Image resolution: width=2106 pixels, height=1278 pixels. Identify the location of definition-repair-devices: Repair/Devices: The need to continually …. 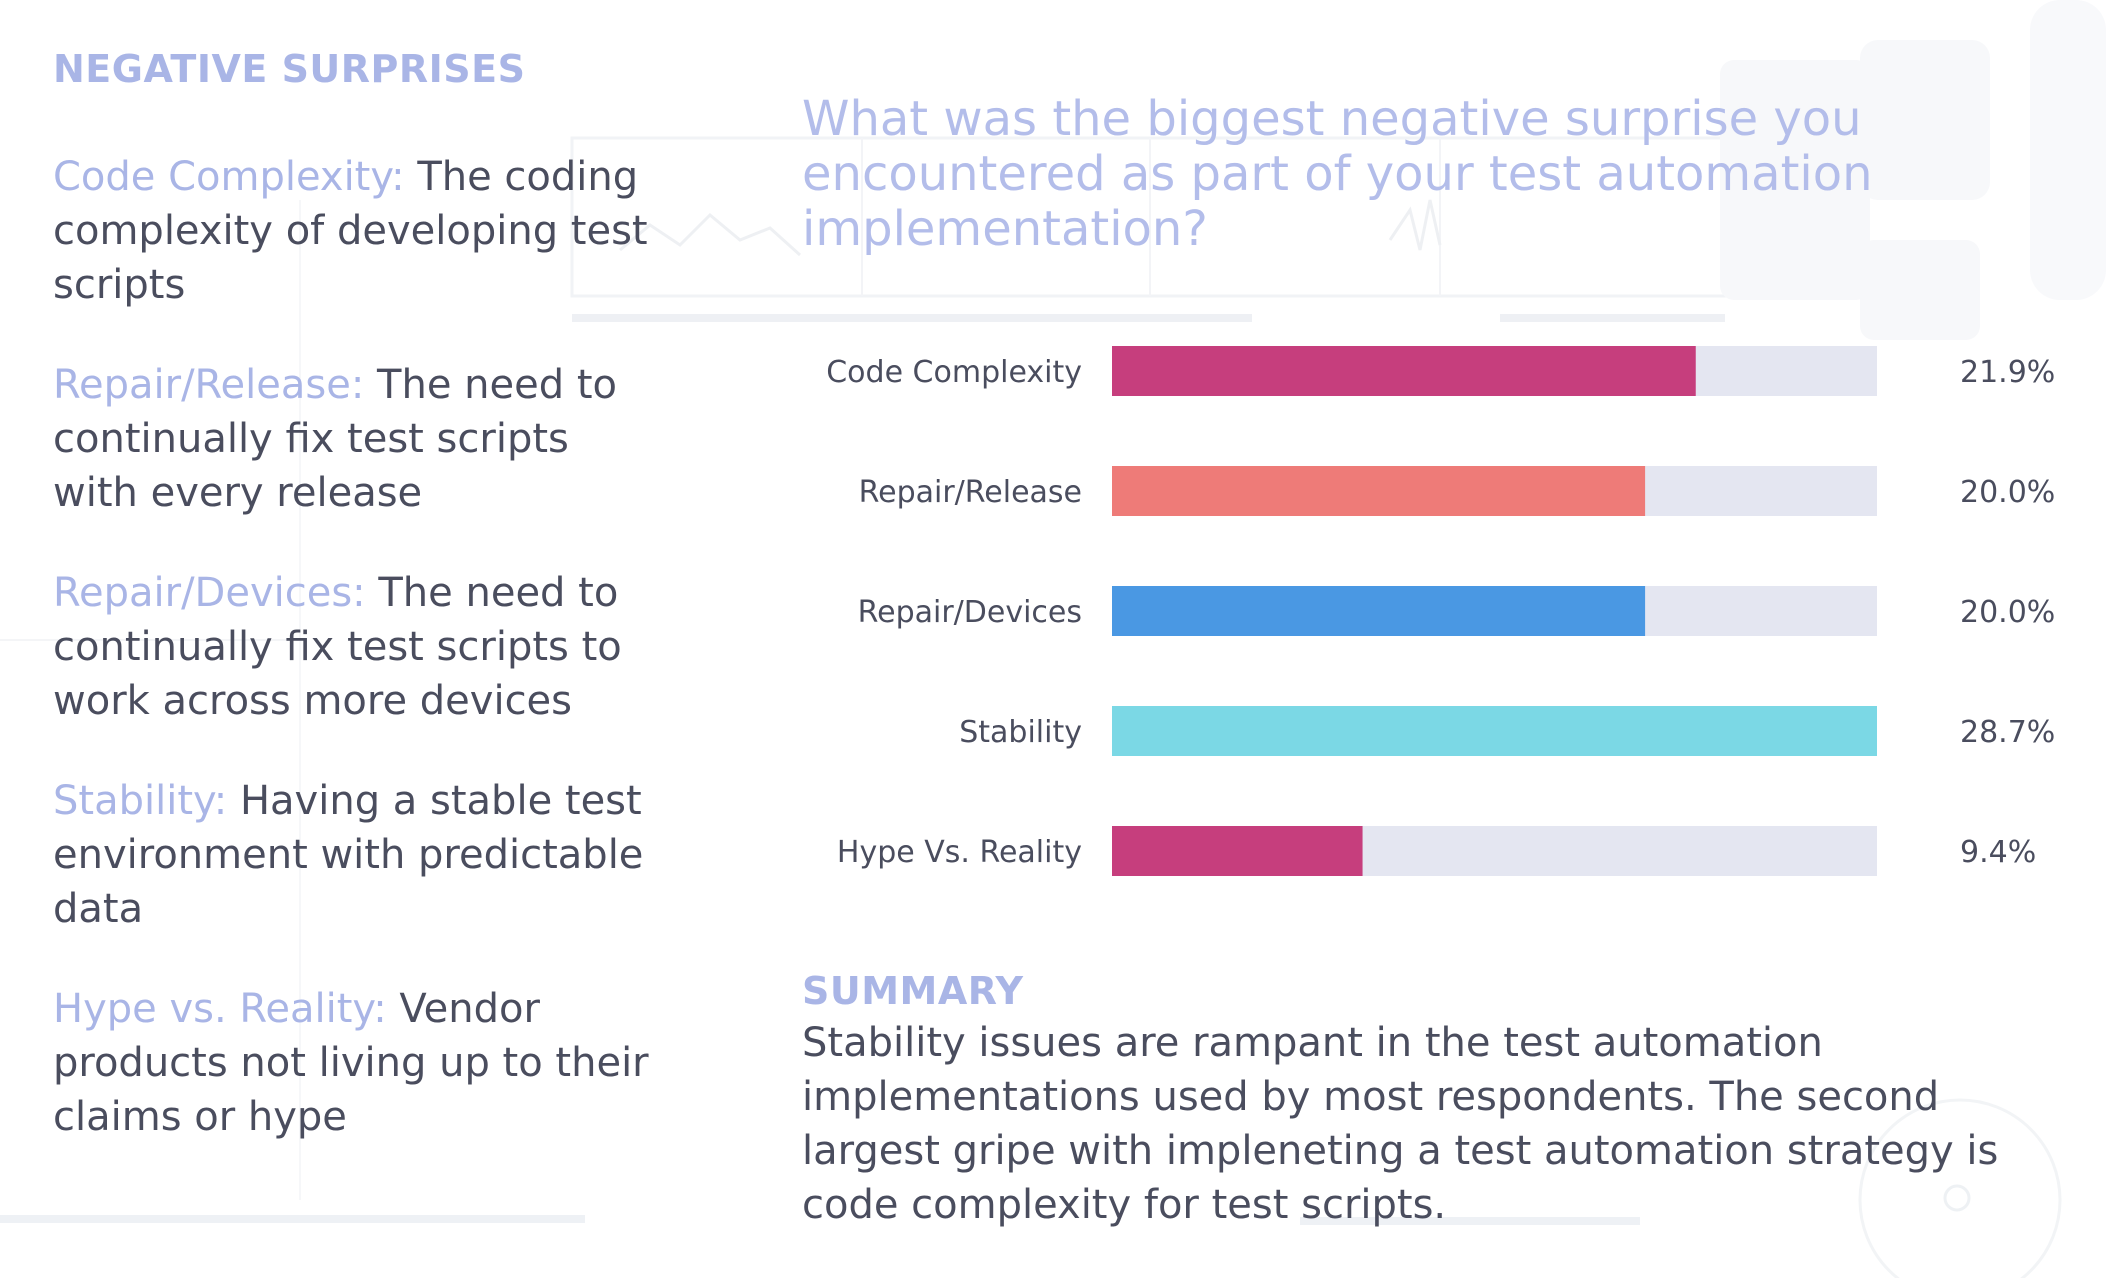
(353, 647).